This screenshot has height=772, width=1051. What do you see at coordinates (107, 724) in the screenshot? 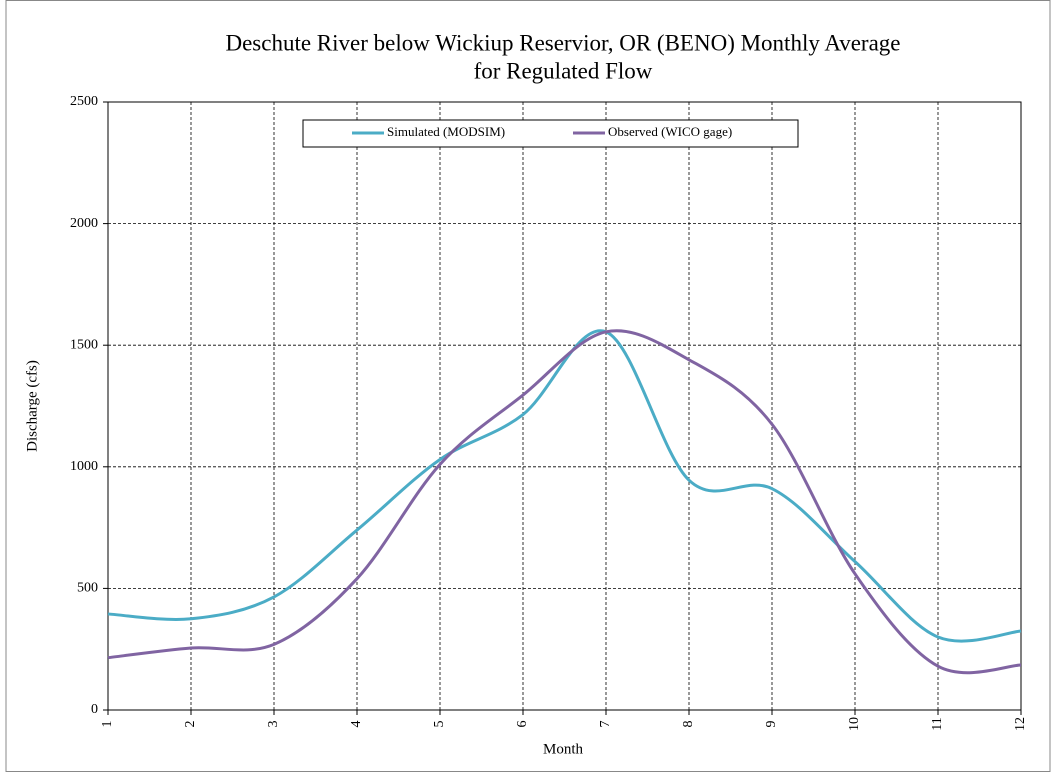
I see `x-tick-label: 1` at bounding box center [107, 724].